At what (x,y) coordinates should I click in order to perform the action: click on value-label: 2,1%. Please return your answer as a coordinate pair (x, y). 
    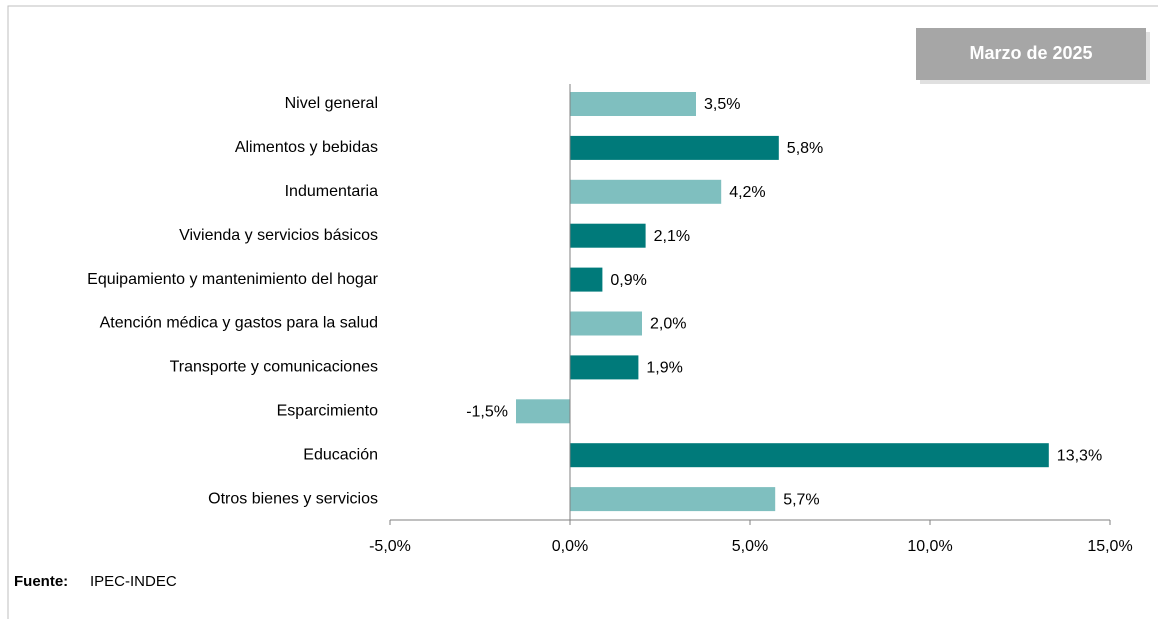
    Looking at the image, I should click on (672, 236).